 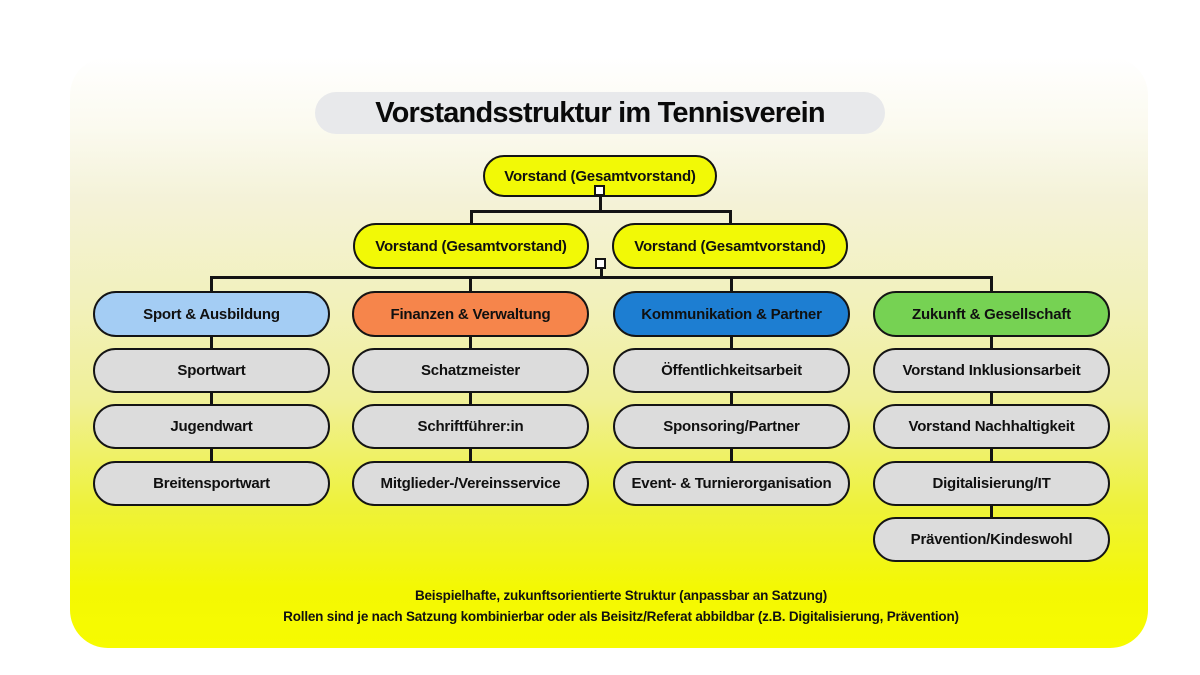 I want to click on node-label: Sportwart, so click(x=211, y=370).